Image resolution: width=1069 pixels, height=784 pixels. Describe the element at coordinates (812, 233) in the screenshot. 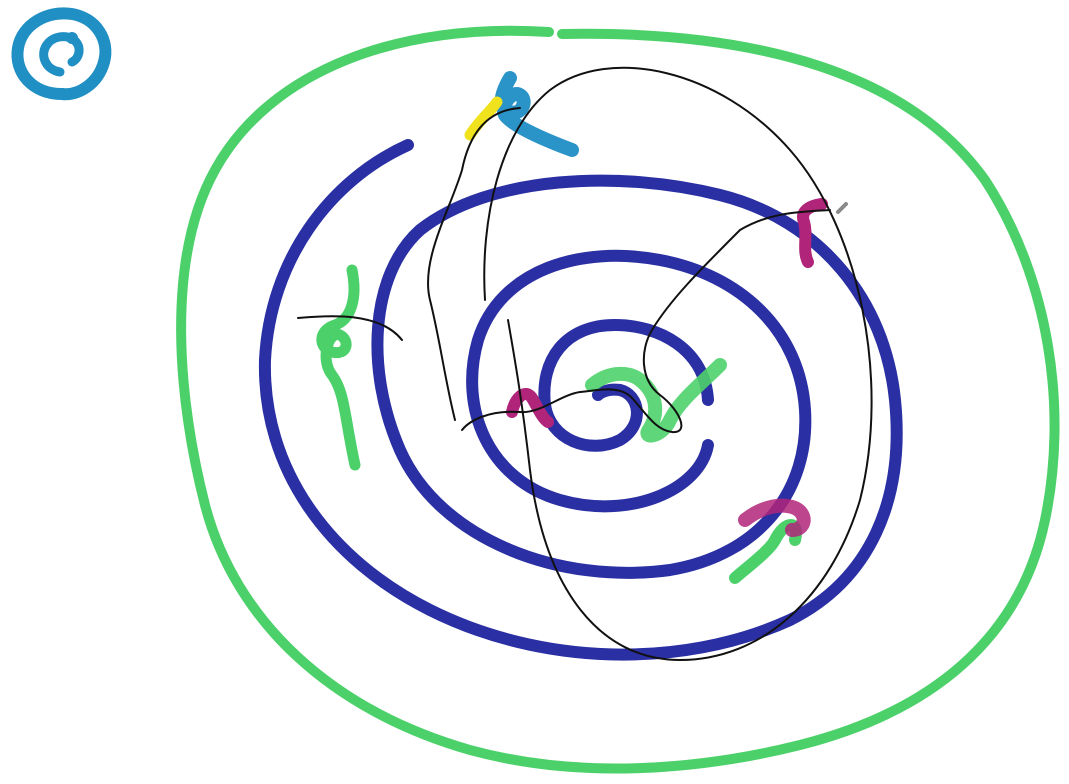

I see `magenta-mark-top-right` at that location.